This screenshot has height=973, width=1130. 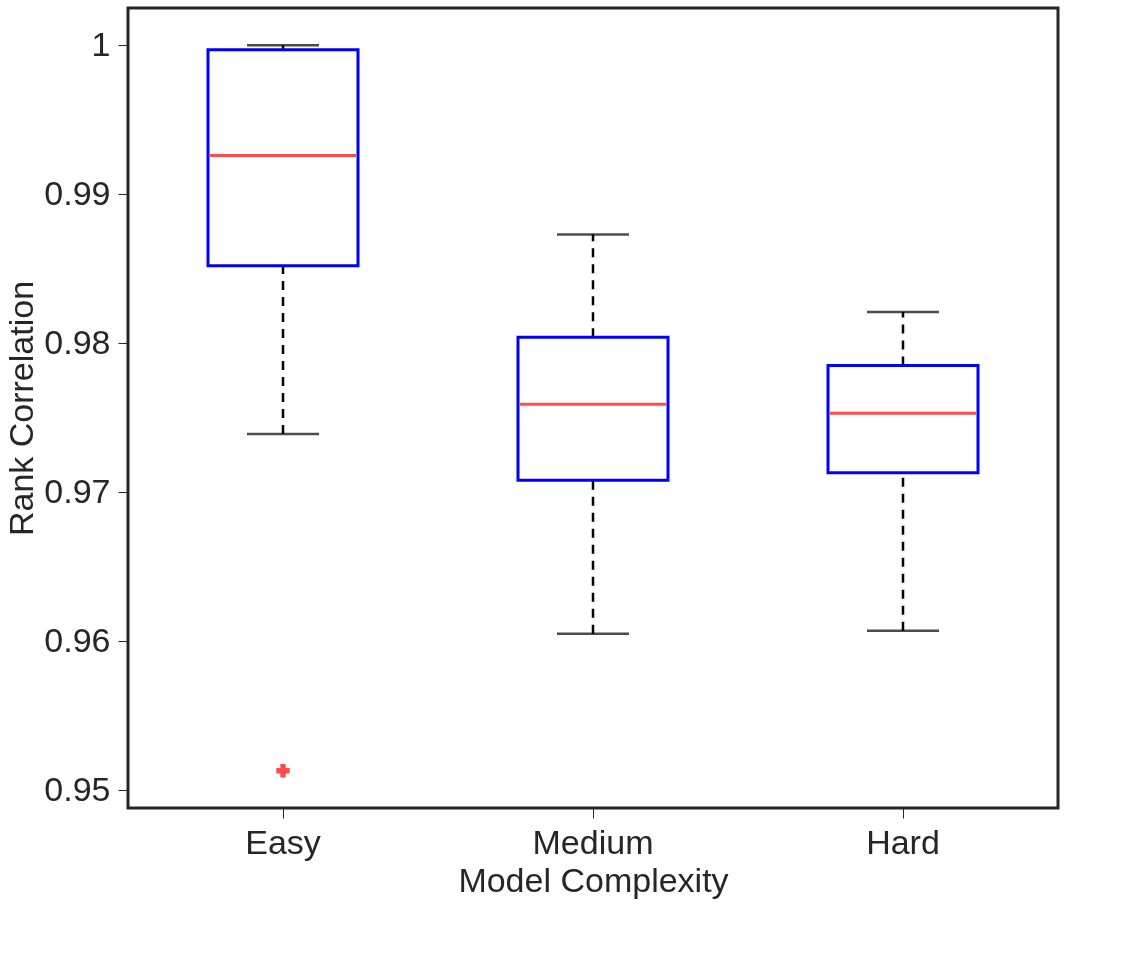 I want to click on y-tick-label: 1, so click(x=101, y=43).